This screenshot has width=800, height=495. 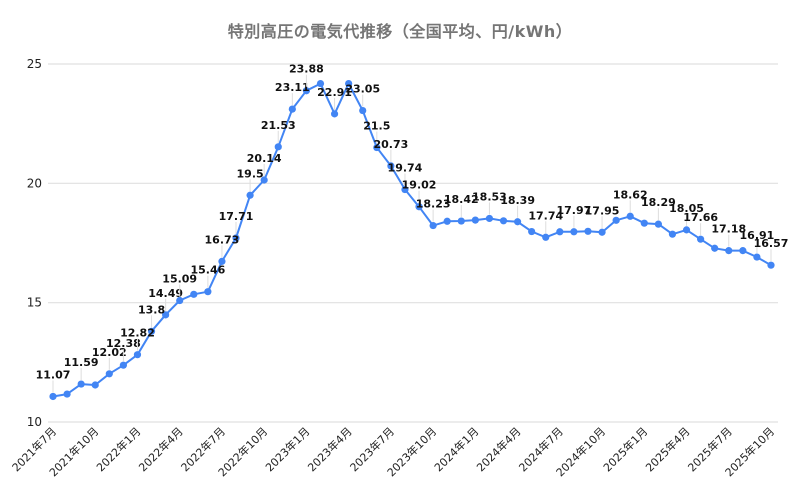 I want to click on data-label: 16.91, so click(x=757, y=235).